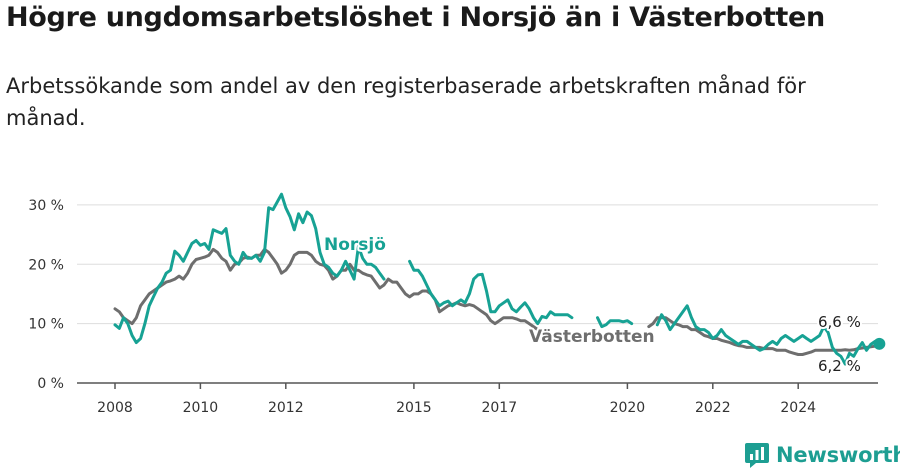  I want to click on x-tick-label: 2008, so click(115, 408).